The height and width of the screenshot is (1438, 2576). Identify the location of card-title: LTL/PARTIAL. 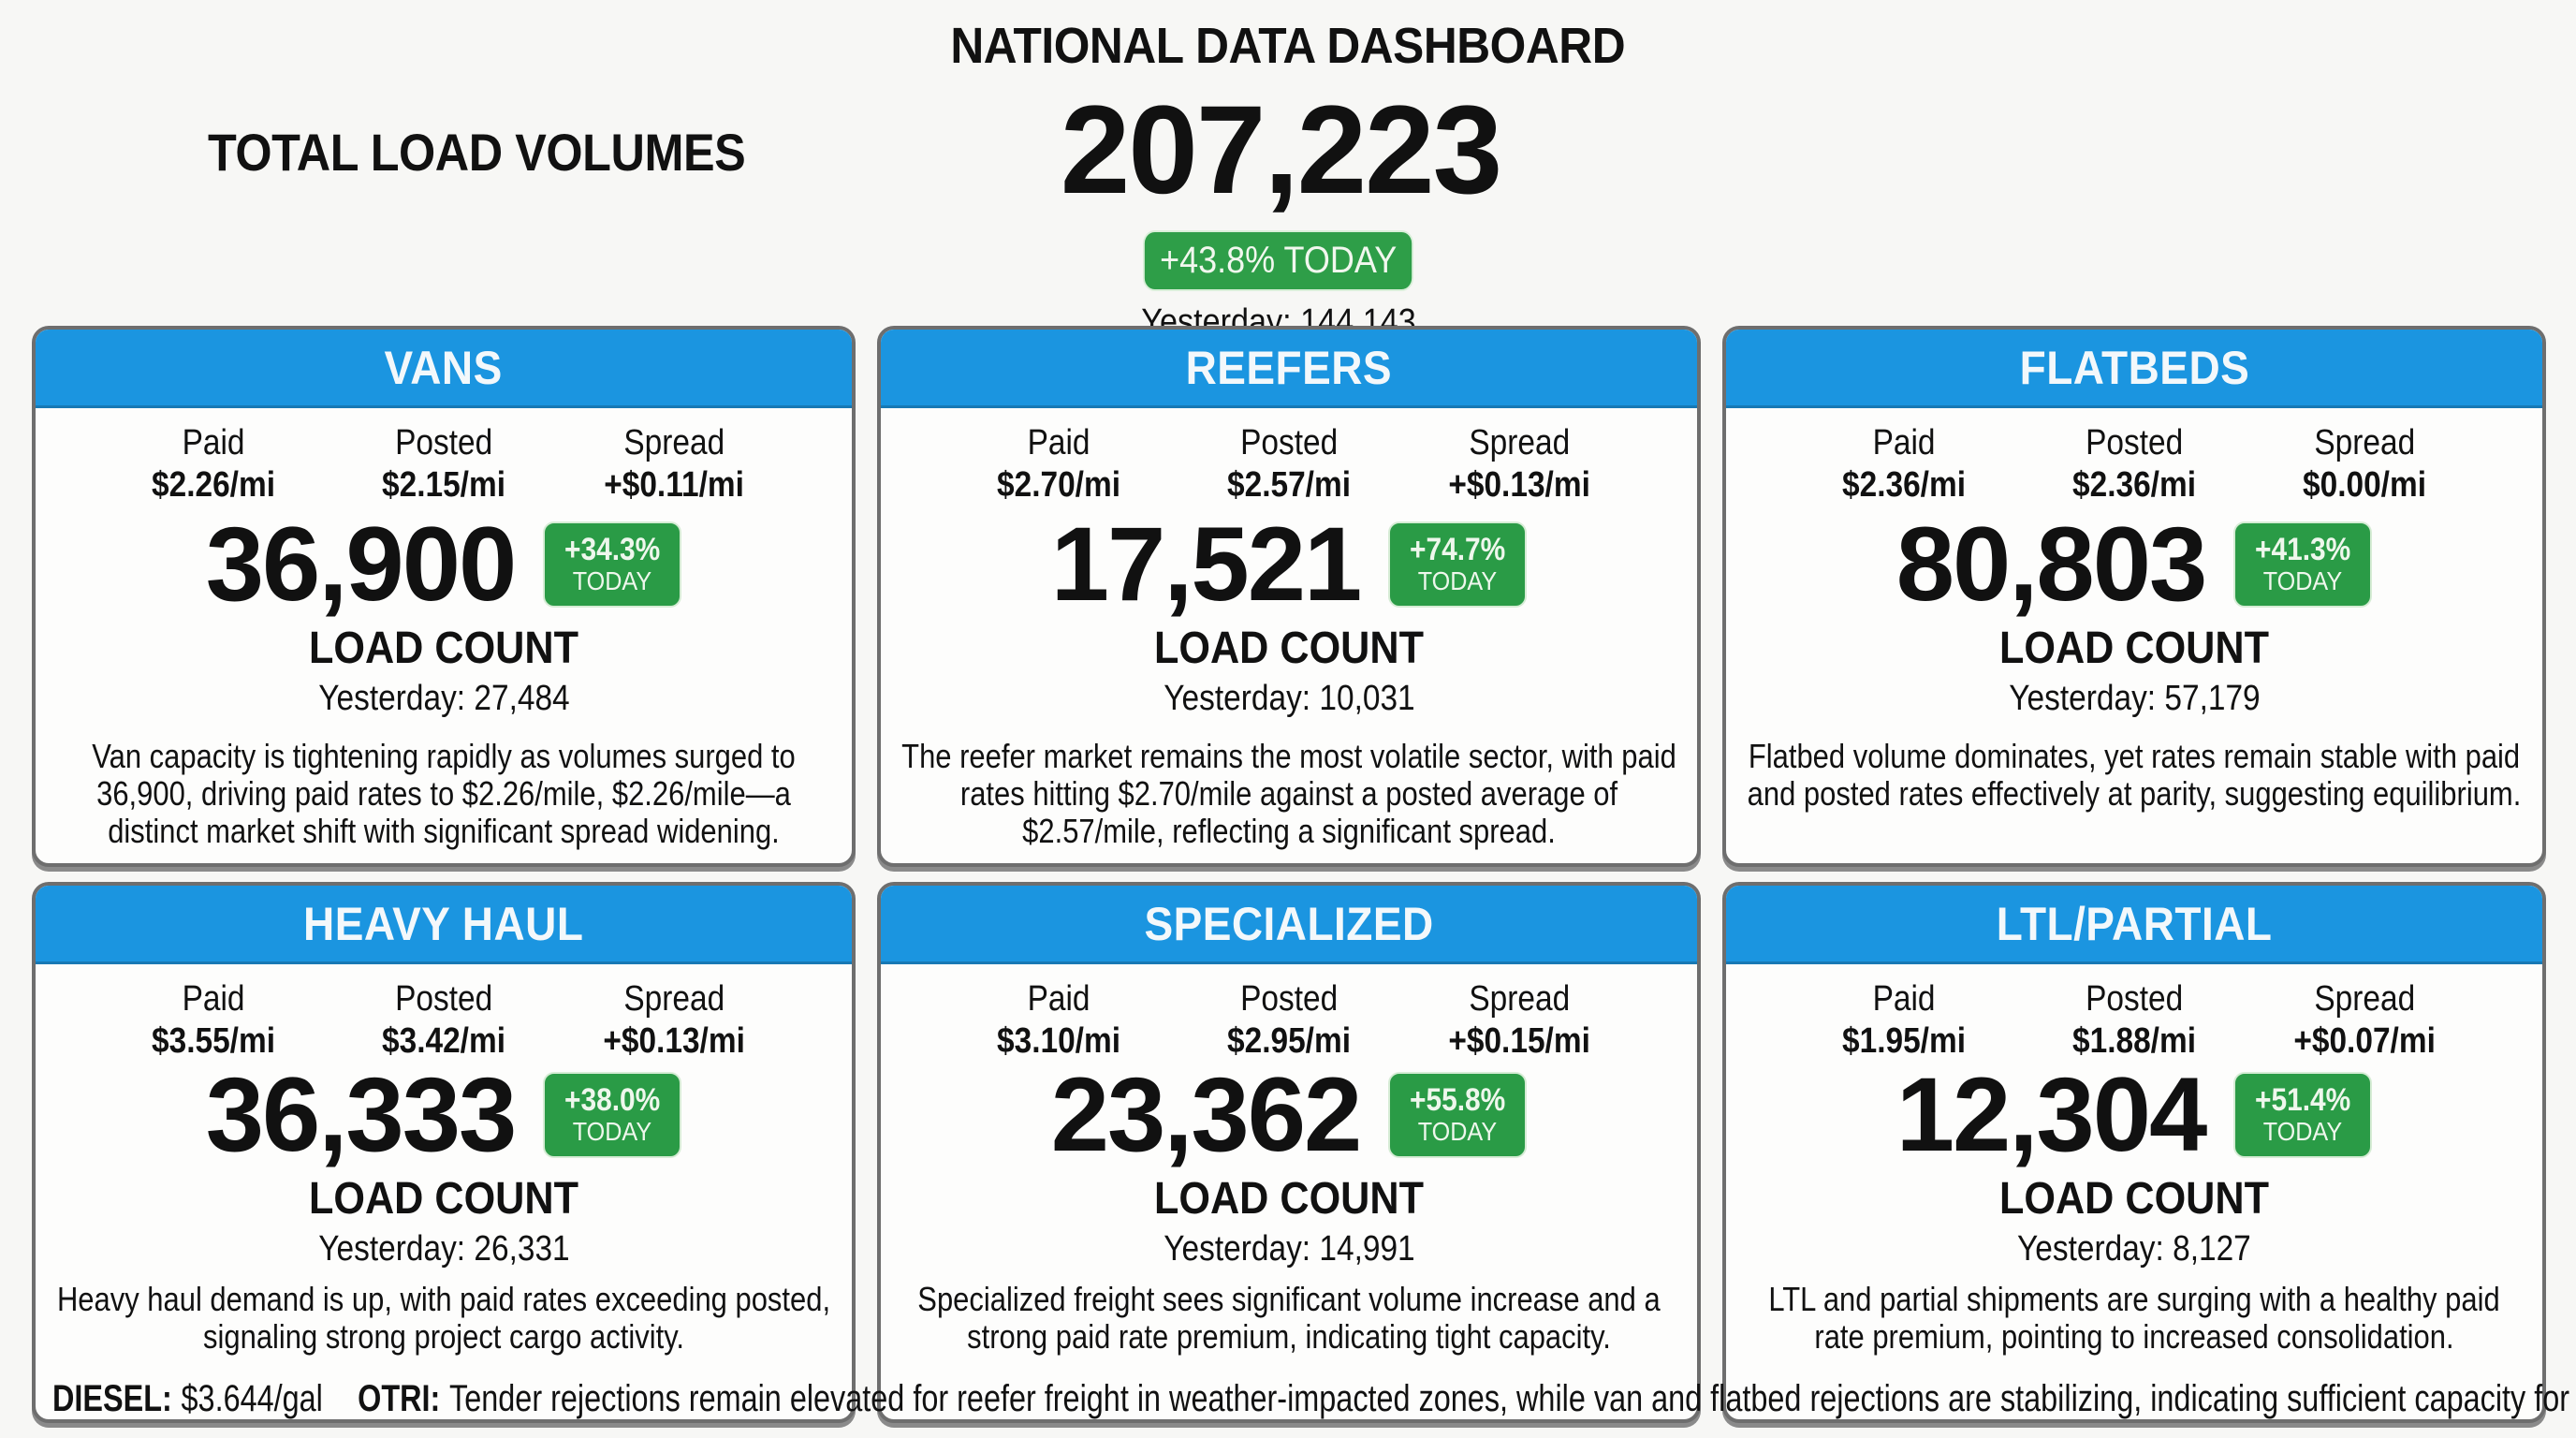
(2134, 923).